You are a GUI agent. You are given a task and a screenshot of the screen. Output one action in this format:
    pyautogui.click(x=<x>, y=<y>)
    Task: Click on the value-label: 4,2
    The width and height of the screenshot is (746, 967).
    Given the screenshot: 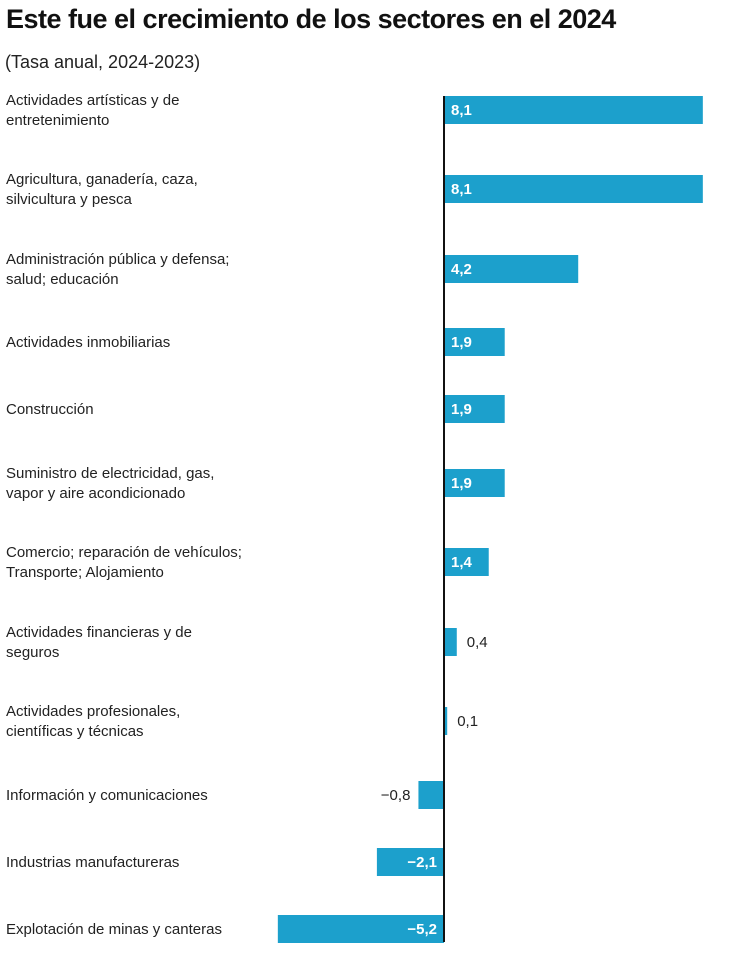 What is the action you would take?
    pyautogui.click(x=461, y=269)
    